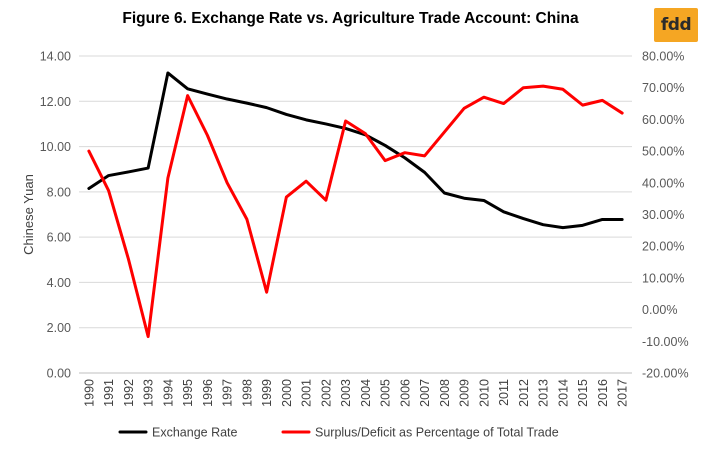 This screenshot has height=451, width=701. I want to click on x-tick-label: 2000, so click(287, 393).